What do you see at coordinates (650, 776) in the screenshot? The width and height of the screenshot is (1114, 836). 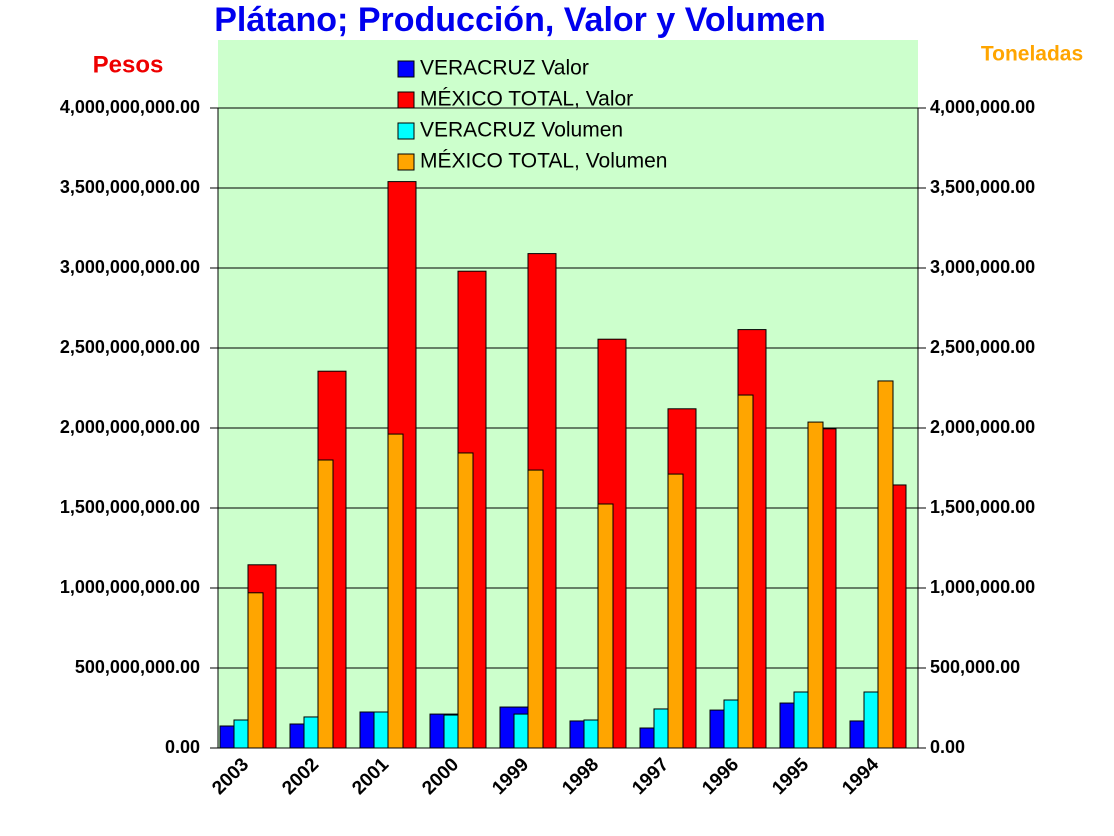 I see `x-tick-label: 1997` at bounding box center [650, 776].